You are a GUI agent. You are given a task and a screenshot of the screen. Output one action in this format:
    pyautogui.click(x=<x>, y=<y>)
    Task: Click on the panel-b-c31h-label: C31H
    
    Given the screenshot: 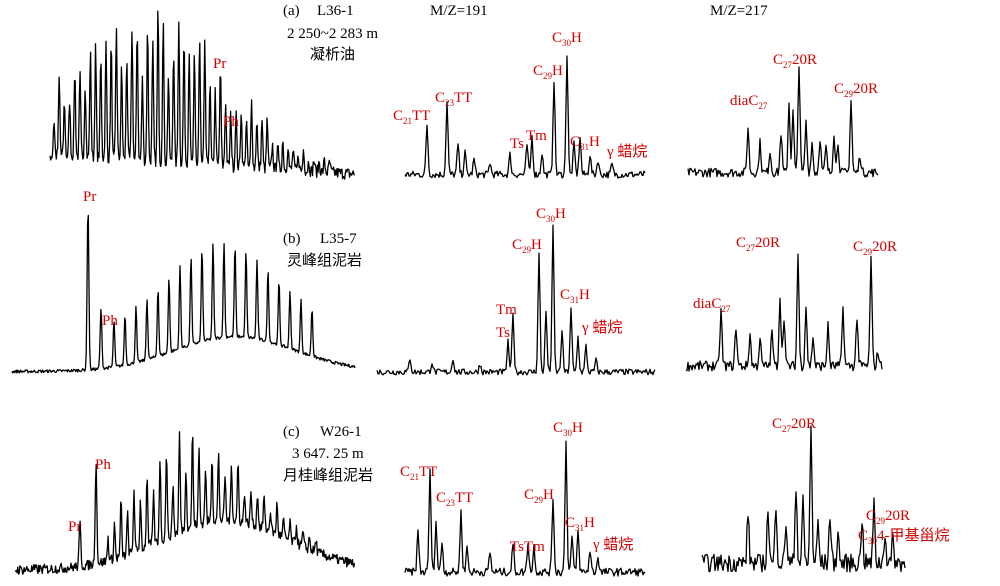 What is the action you would take?
    pyautogui.click(x=575, y=296)
    